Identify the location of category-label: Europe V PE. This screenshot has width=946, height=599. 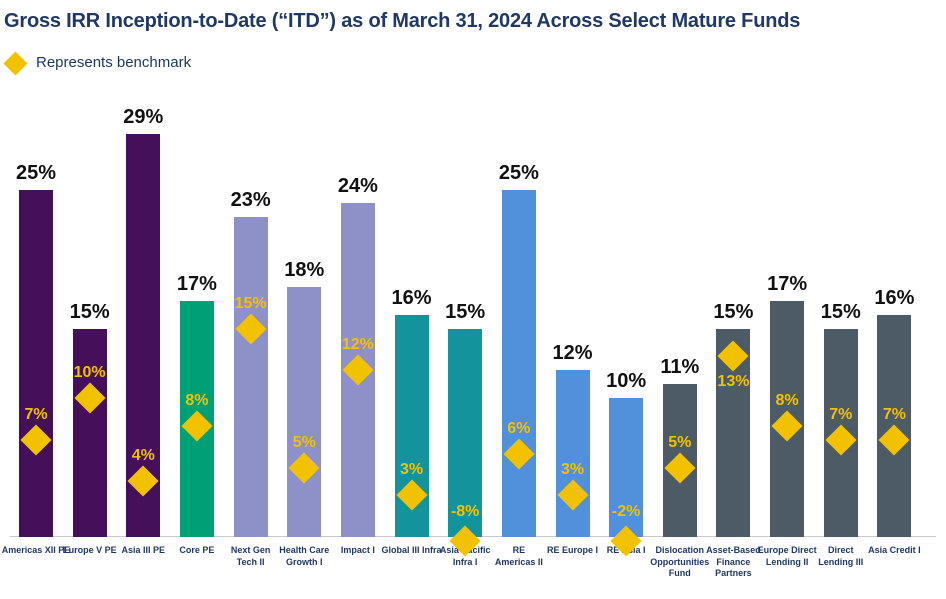
(89, 550).